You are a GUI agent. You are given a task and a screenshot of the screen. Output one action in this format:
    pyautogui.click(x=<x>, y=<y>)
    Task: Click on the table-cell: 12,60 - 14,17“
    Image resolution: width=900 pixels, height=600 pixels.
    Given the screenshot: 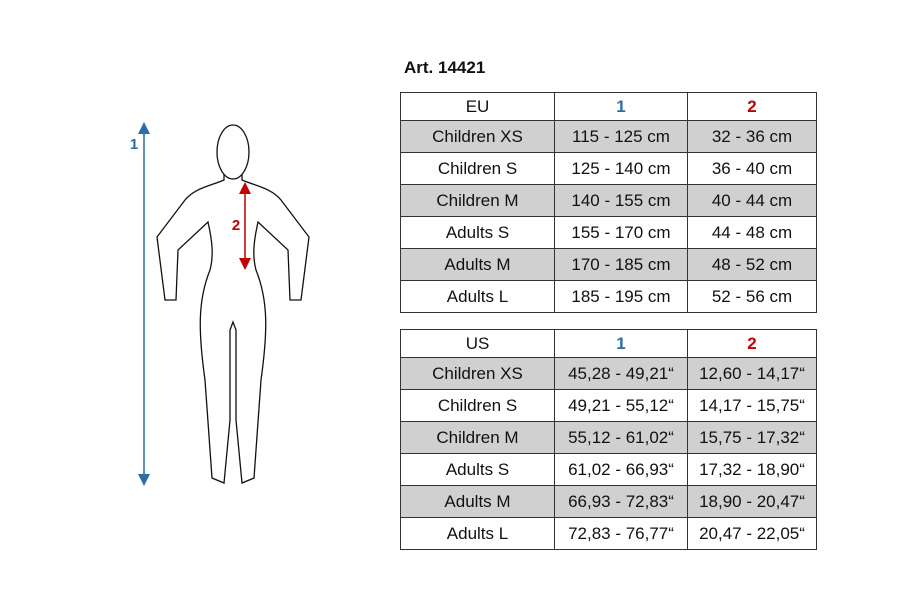 What is the action you would take?
    pyautogui.click(x=752, y=373)
    